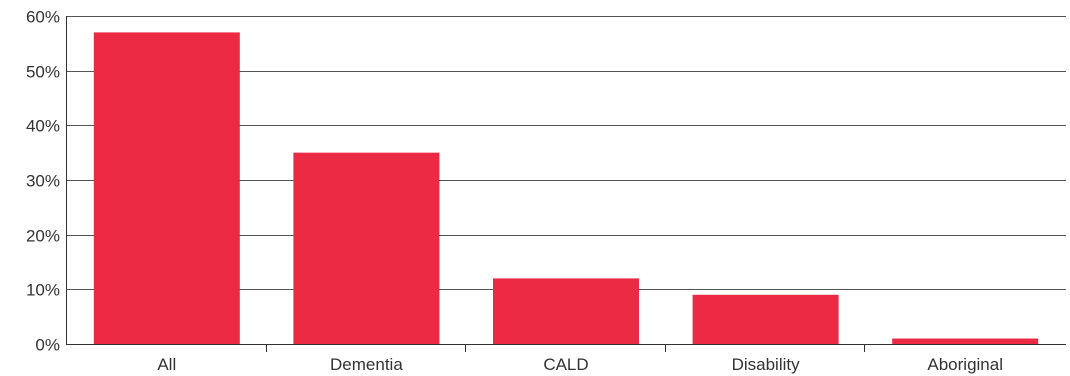 This screenshot has width=1070, height=376. I want to click on bar-disability, so click(765, 319).